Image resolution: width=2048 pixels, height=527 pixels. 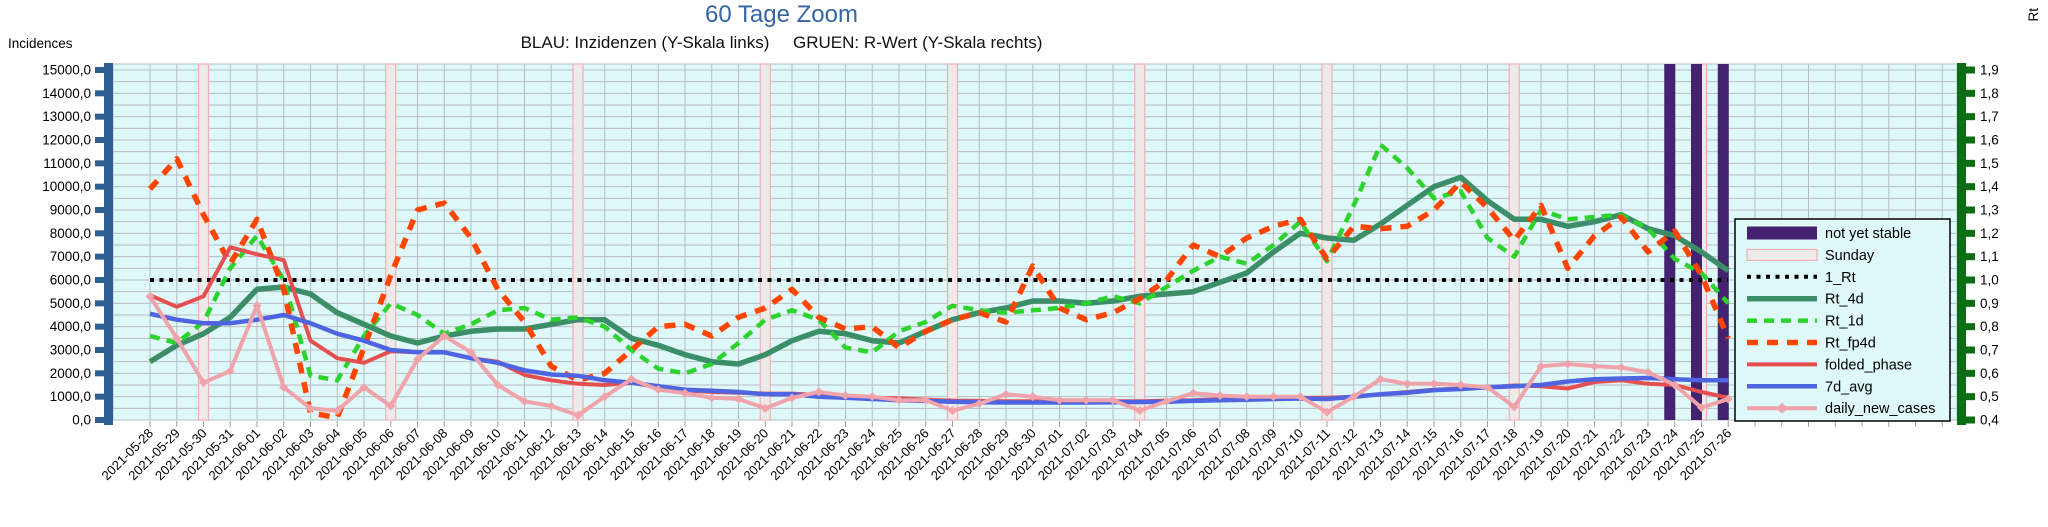 What do you see at coordinates (108, 244) in the screenshot?
I see `left-axis-bar` at bounding box center [108, 244].